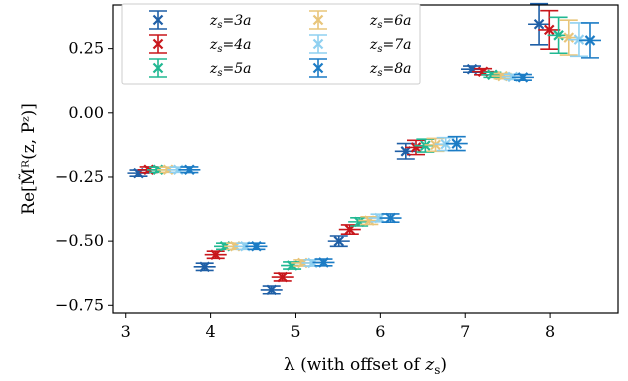 This screenshot has height=381, width=628. I want to click on legend-entry: zs=8a, so click(360, 68).